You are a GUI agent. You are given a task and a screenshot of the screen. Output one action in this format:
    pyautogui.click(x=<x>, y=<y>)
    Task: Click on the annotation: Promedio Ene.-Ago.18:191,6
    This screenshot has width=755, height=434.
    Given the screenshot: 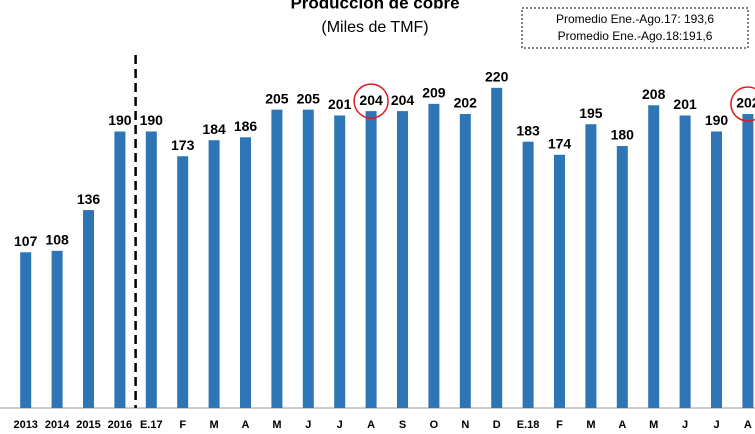 What is the action you would take?
    pyautogui.click(x=635, y=36)
    